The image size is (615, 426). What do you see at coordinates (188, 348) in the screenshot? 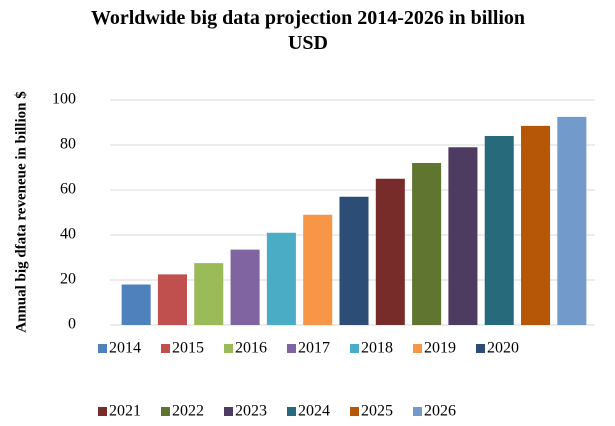
I see `legend-label: 2015` at bounding box center [188, 348].